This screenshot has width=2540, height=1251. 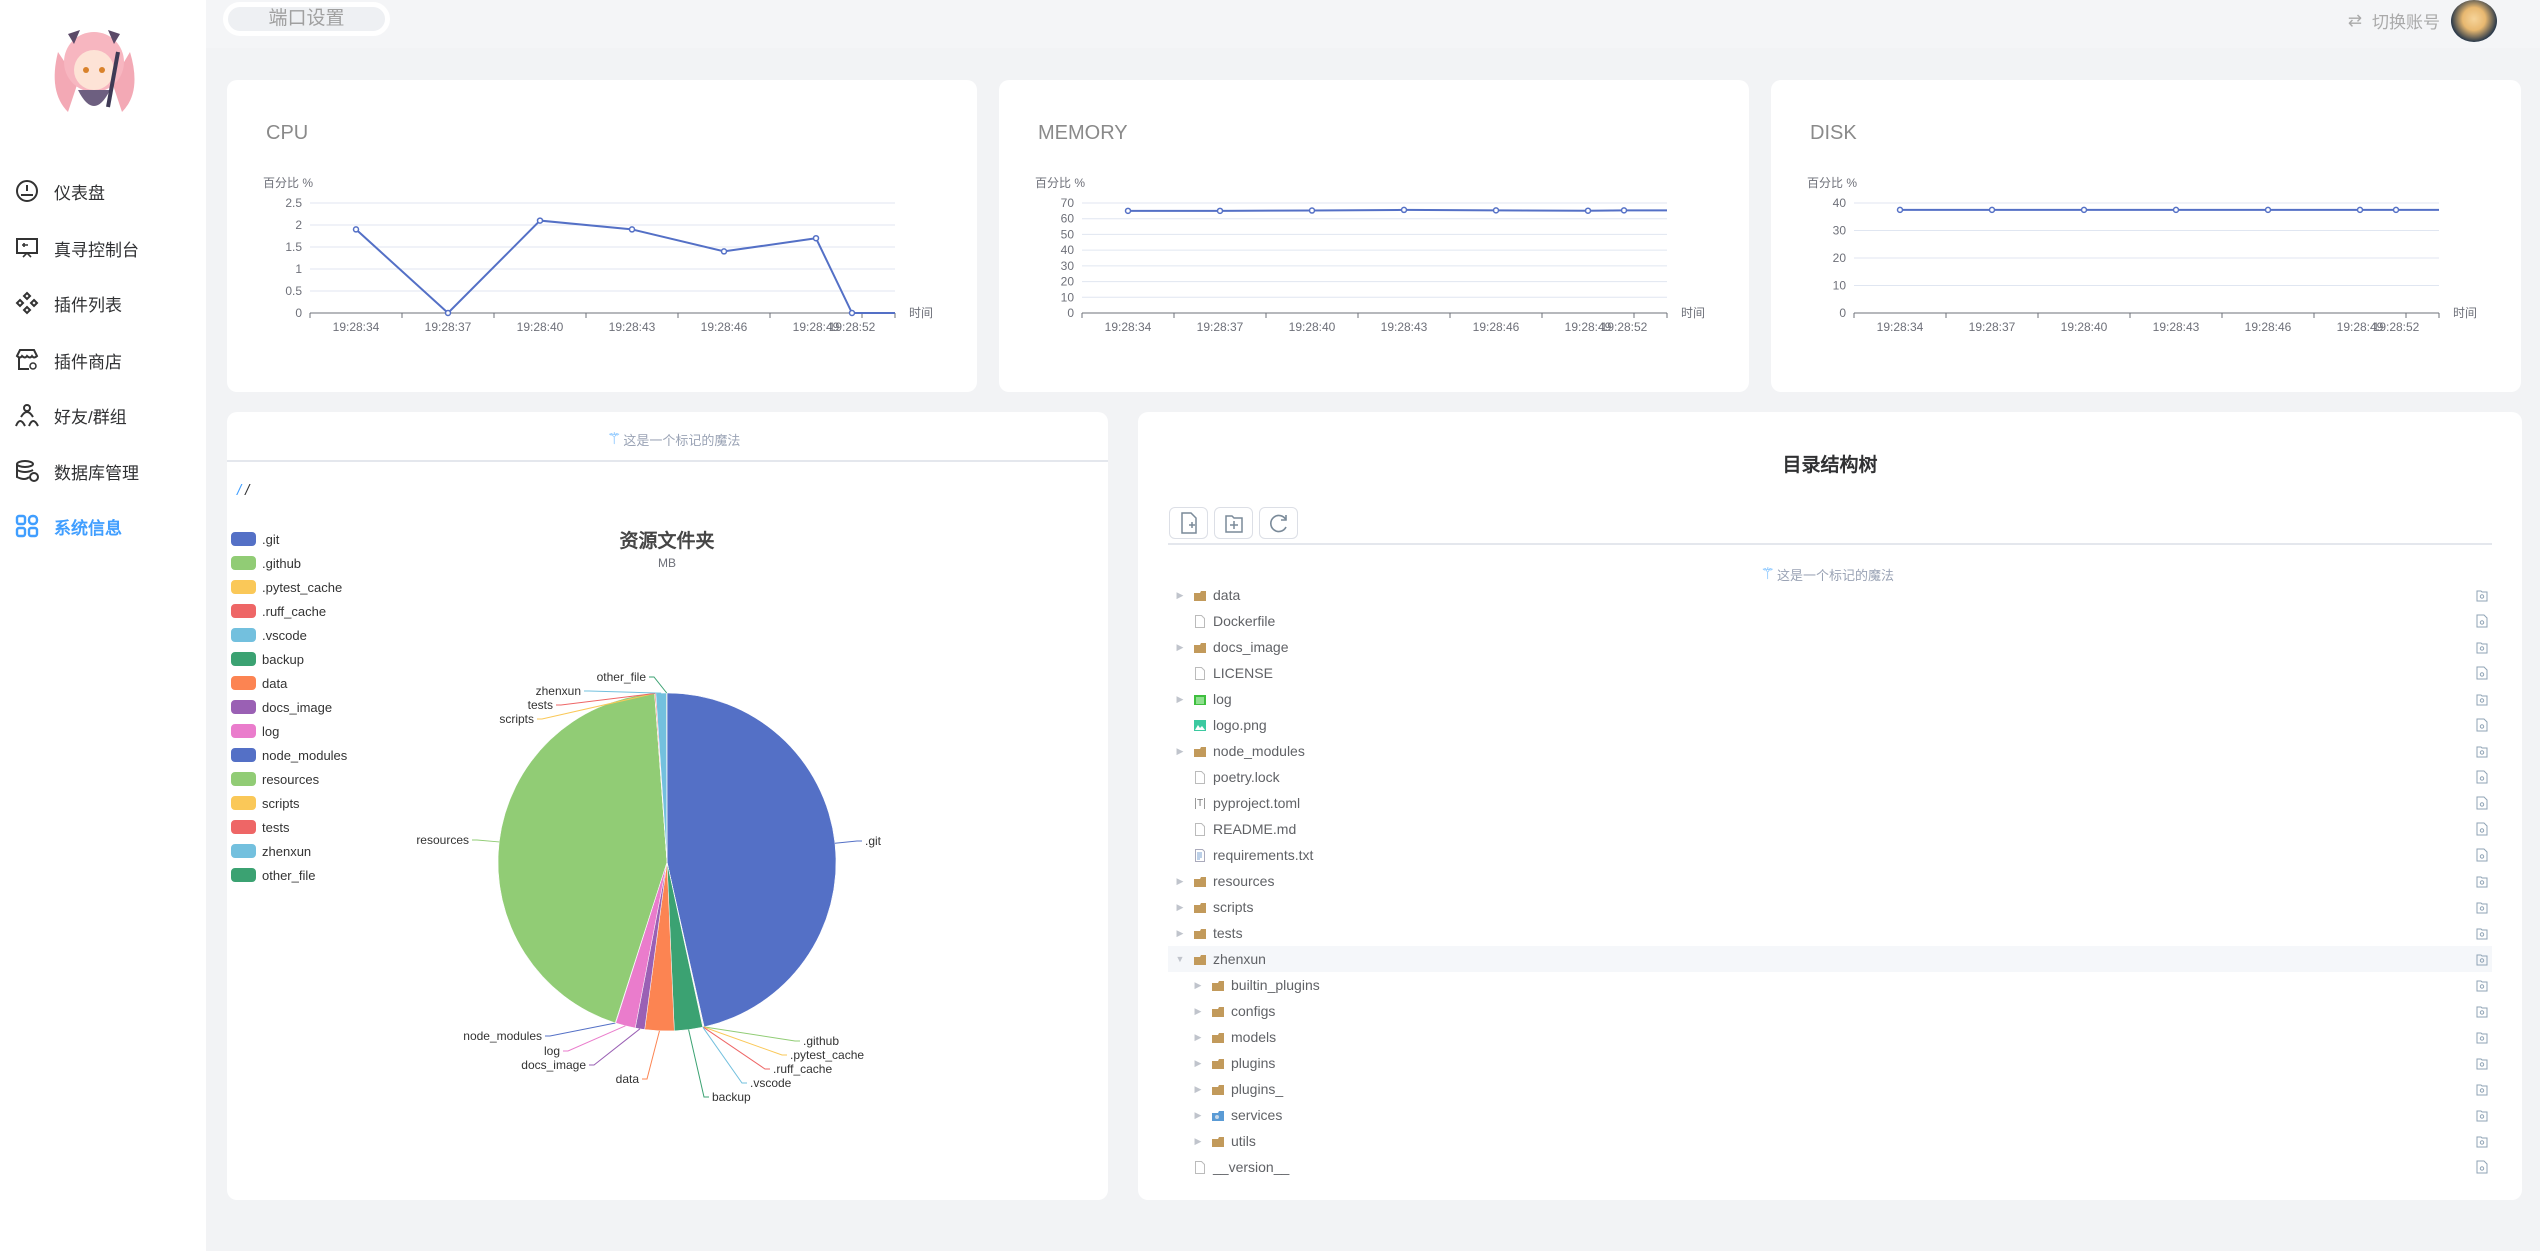 What do you see at coordinates (1830, 673) in the screenshot?
I see `tree-row: LICENSE` at bounding box center [1830, 673].